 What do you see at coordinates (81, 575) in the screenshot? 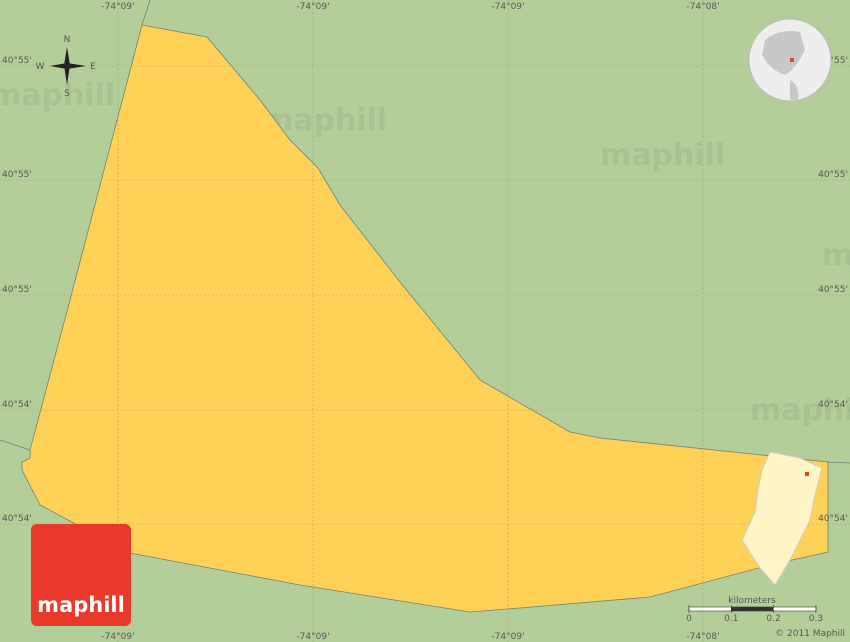
I see `logo-box` at bounding box center [81, 575].